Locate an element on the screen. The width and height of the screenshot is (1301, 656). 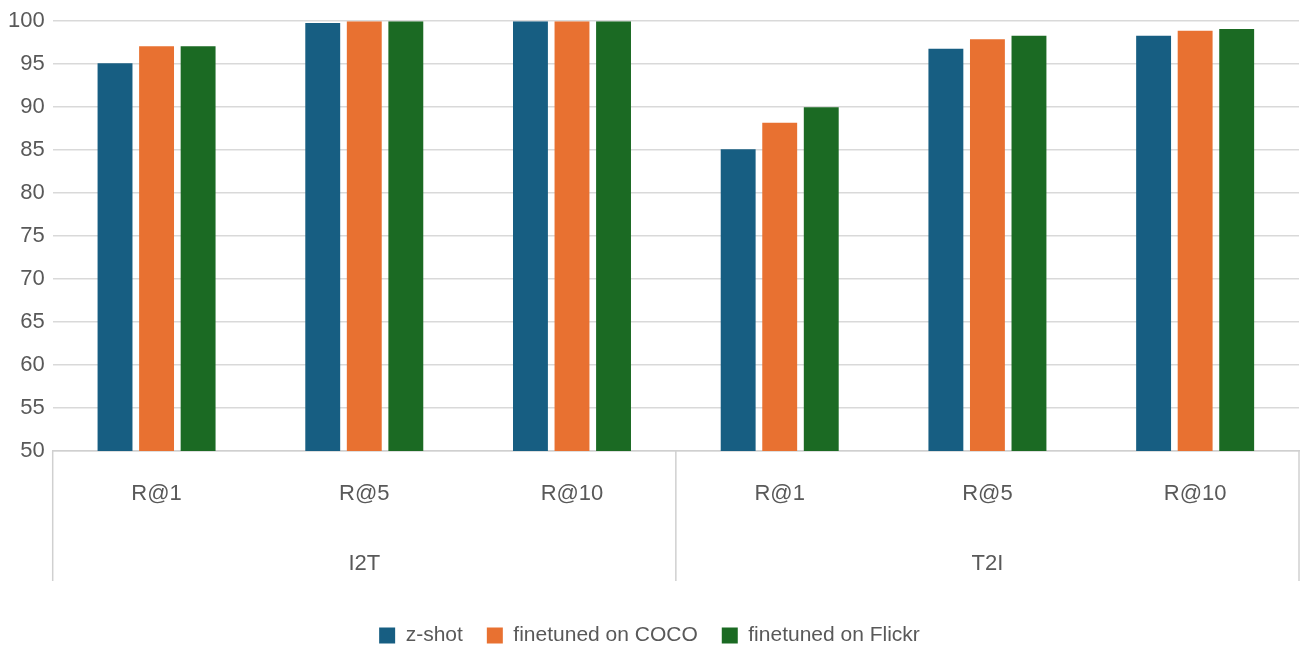
y-tick-label: 75 is located at coordinates (32, 235).